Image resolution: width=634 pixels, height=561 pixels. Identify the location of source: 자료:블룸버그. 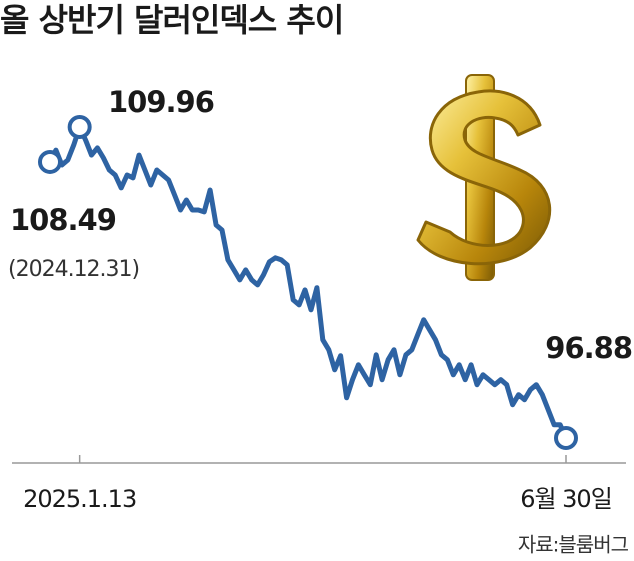
(573, 545).